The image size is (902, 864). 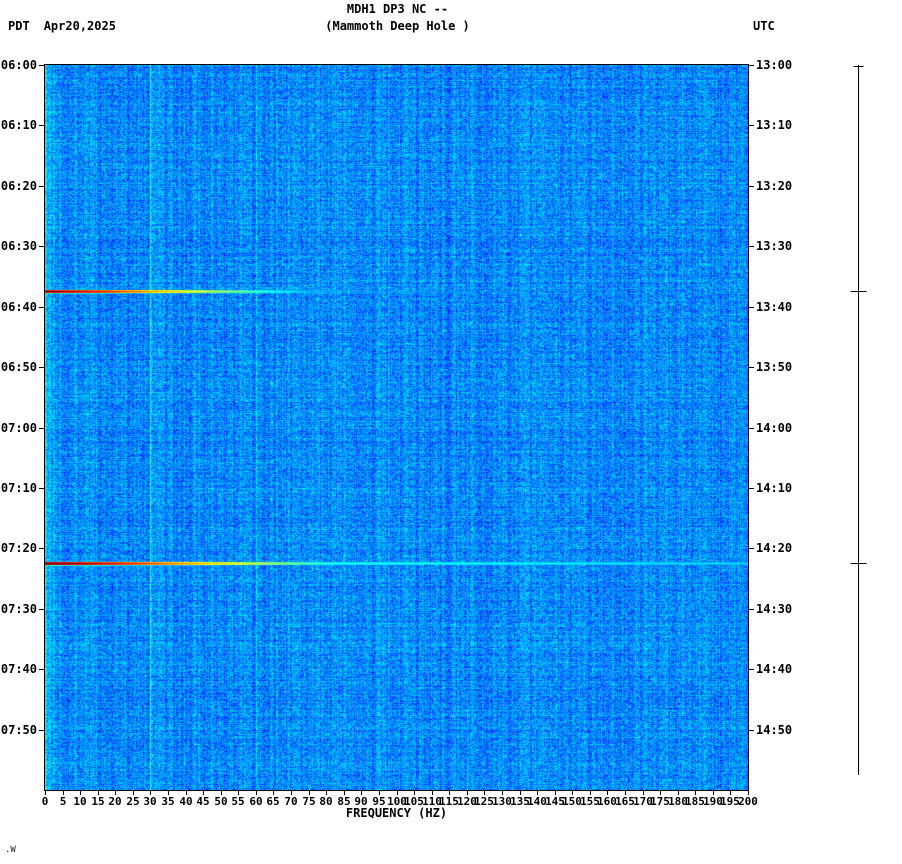 What do you see at coordinates (18, 428) in the screenshot?
I see `time-label-left: 07:00` at bounding box center [18, 428].